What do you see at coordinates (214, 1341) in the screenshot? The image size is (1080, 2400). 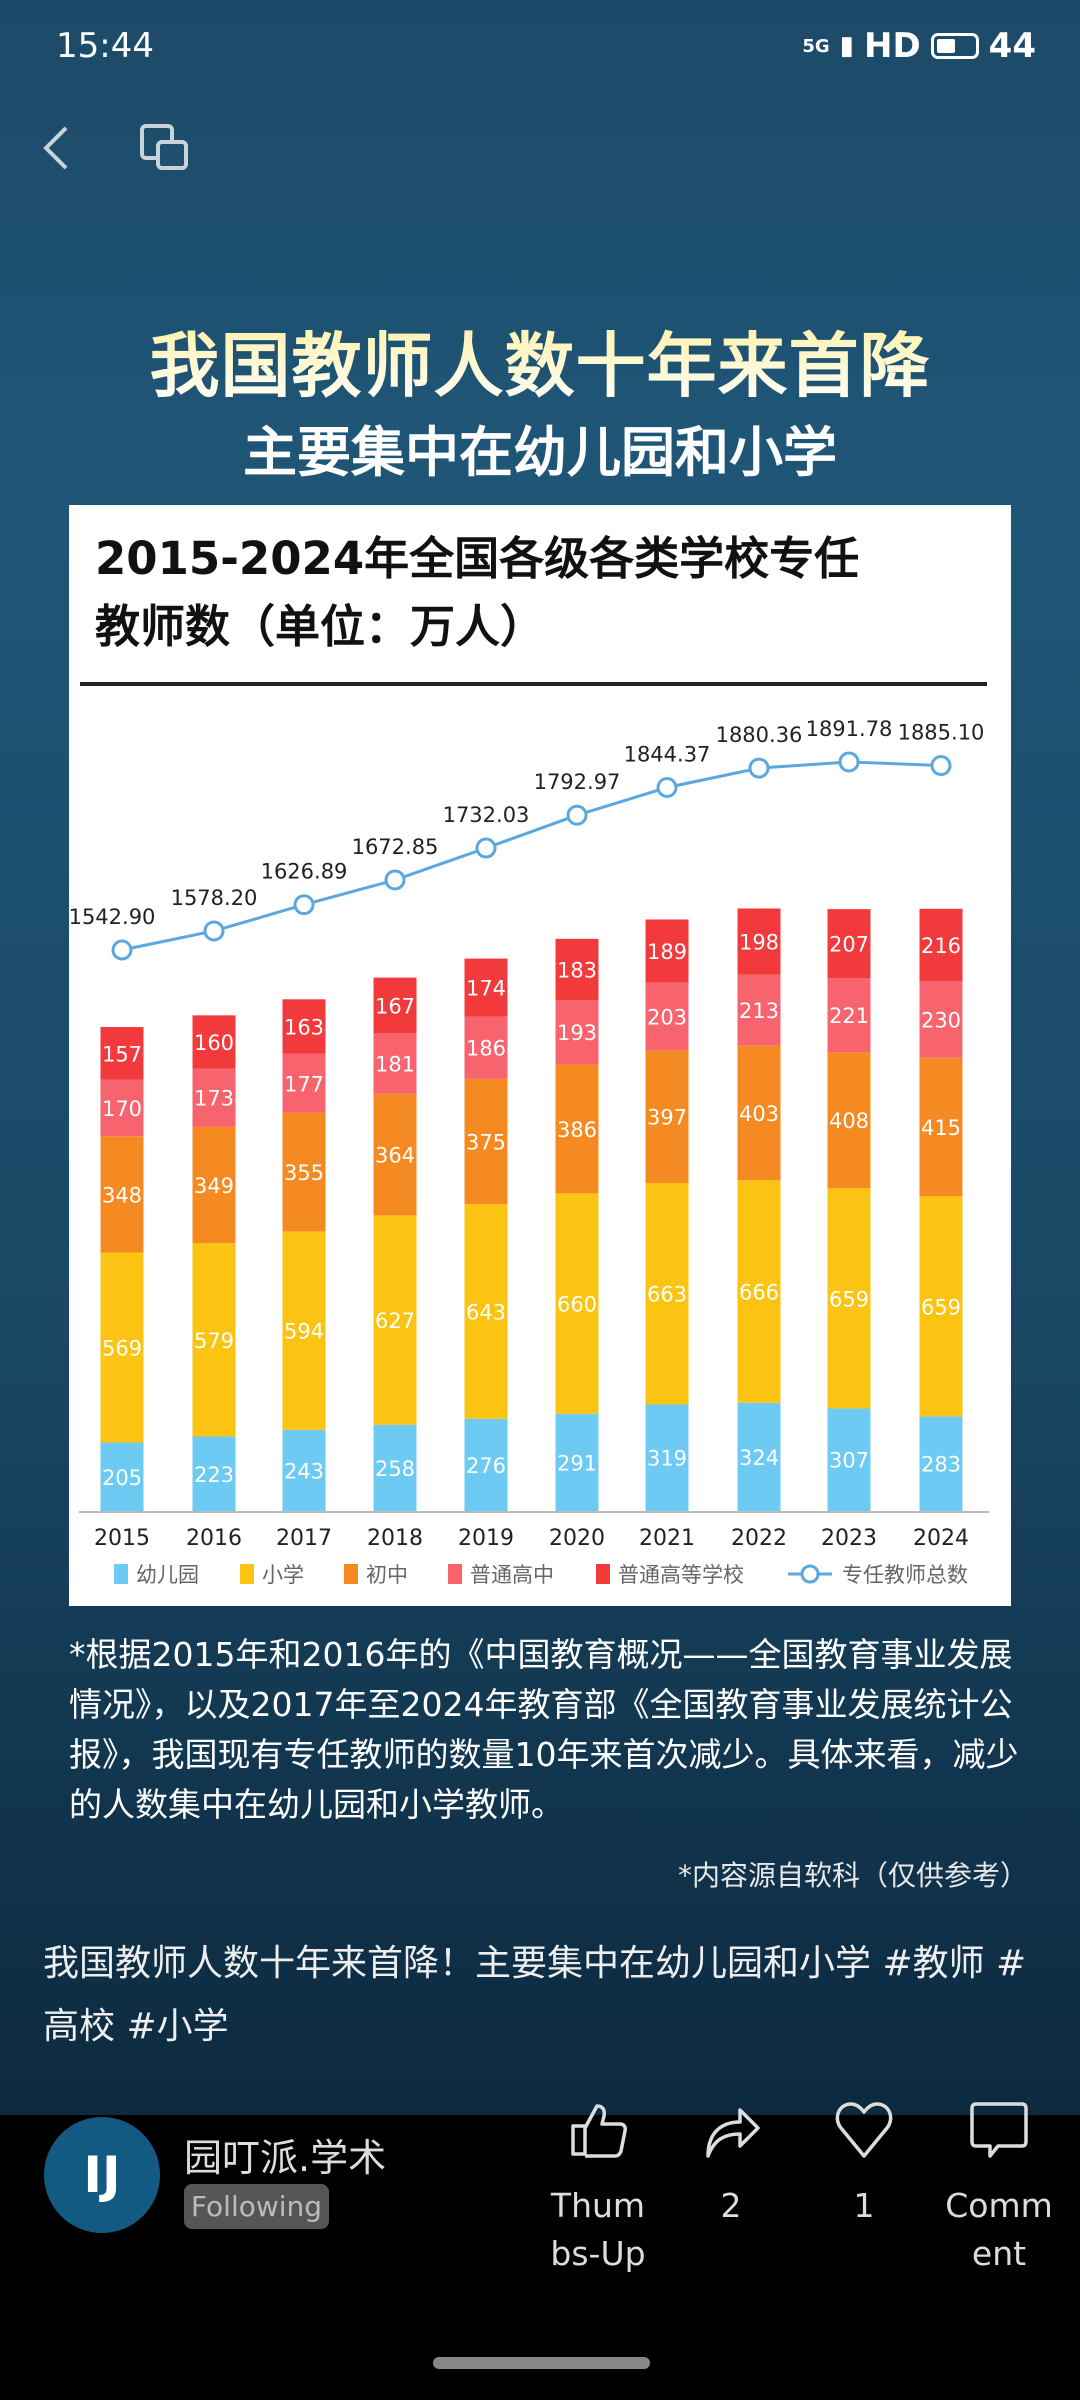 I see `bar-label: 579` at bounding box center [214, 1341].